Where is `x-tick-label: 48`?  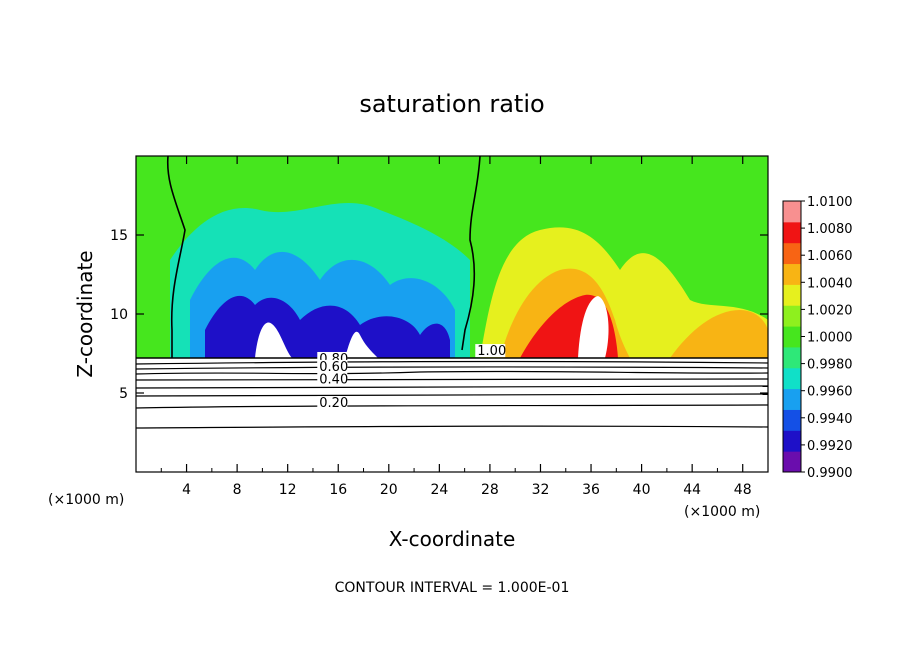 x-tick-label: 48 is located at coordinates (743, 490).